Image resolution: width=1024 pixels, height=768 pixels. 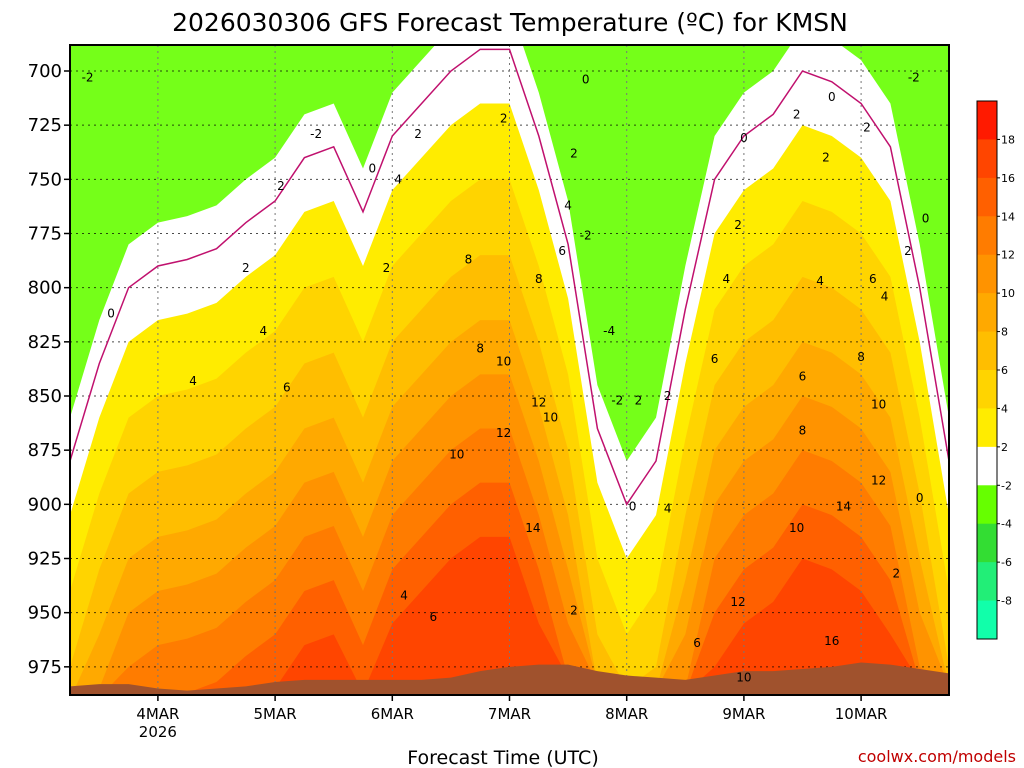 I want to click on contour-label-50: 10, so click(x=503, y=361).